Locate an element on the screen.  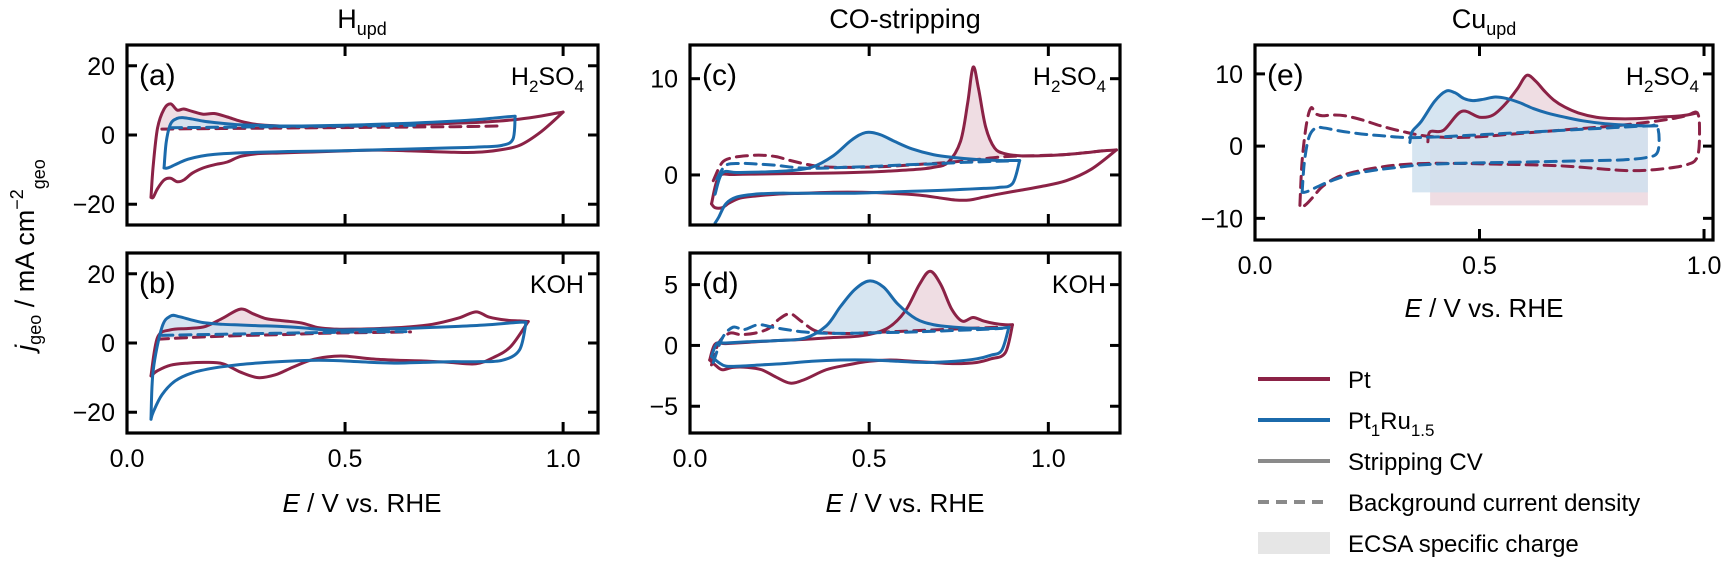
xtick-label-e: 1.0 is located at coordinates (1704, 266).